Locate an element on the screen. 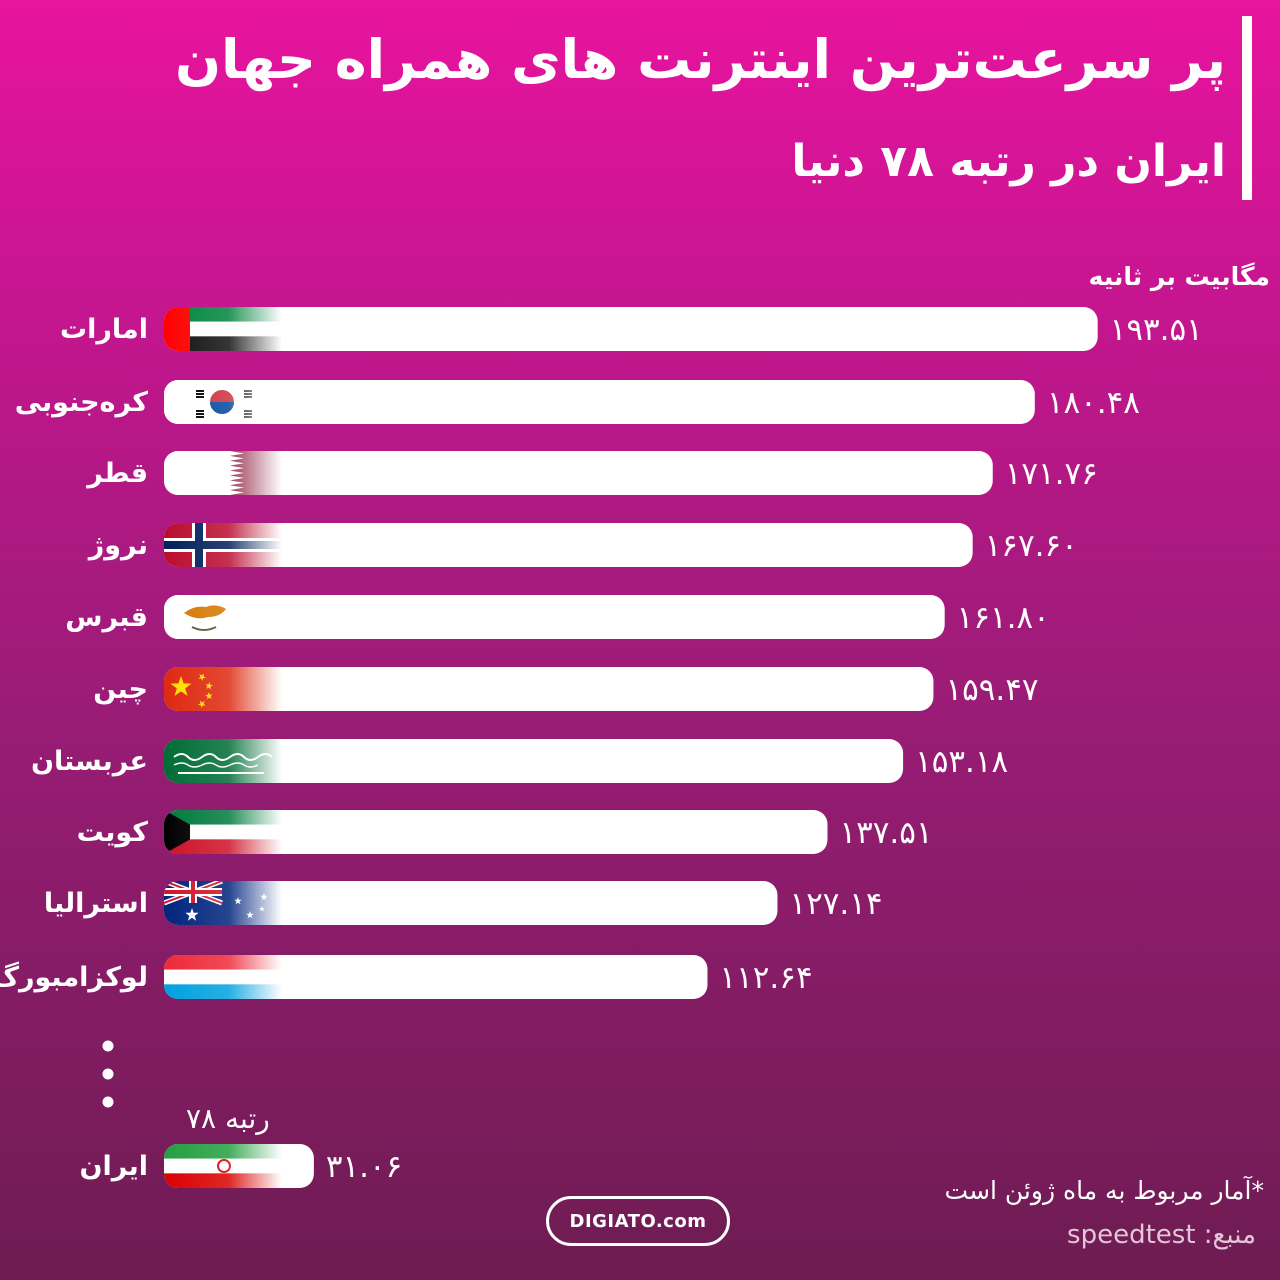  source-line: منبع: speedtest is located at coordinates (1161, 1235).